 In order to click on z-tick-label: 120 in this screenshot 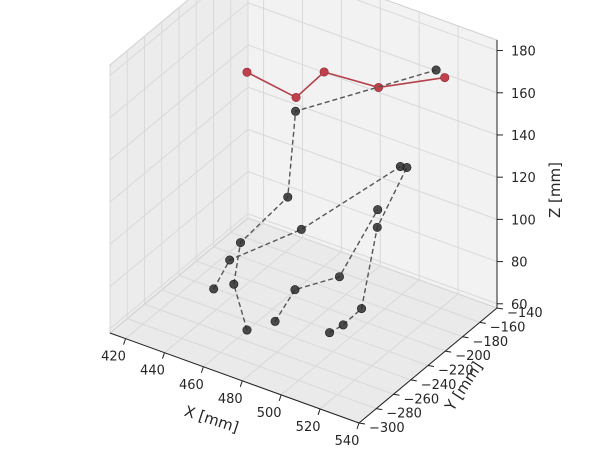, I will do `click(523, 178)`.